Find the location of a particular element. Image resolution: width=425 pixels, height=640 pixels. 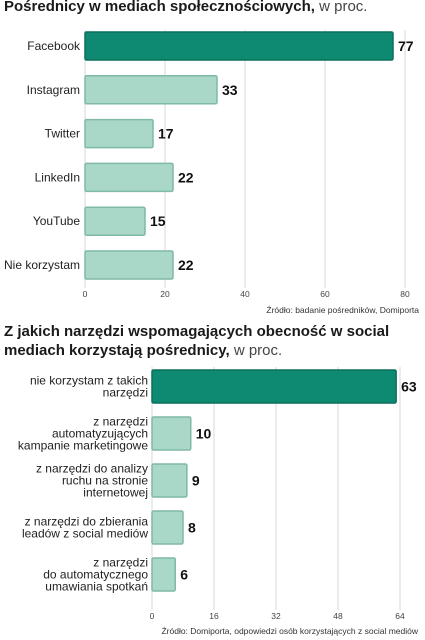

chart-2-category-label-line: kampanie marketingowe is located at coordinates (83, 446).